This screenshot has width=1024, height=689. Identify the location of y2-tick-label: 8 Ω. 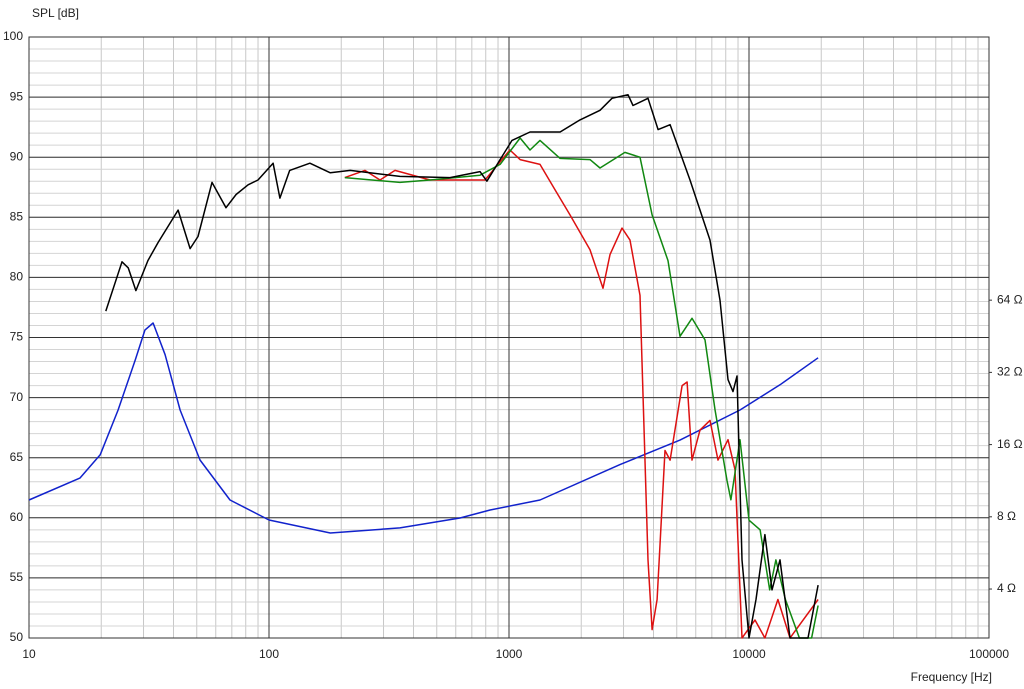
(1006, 516).